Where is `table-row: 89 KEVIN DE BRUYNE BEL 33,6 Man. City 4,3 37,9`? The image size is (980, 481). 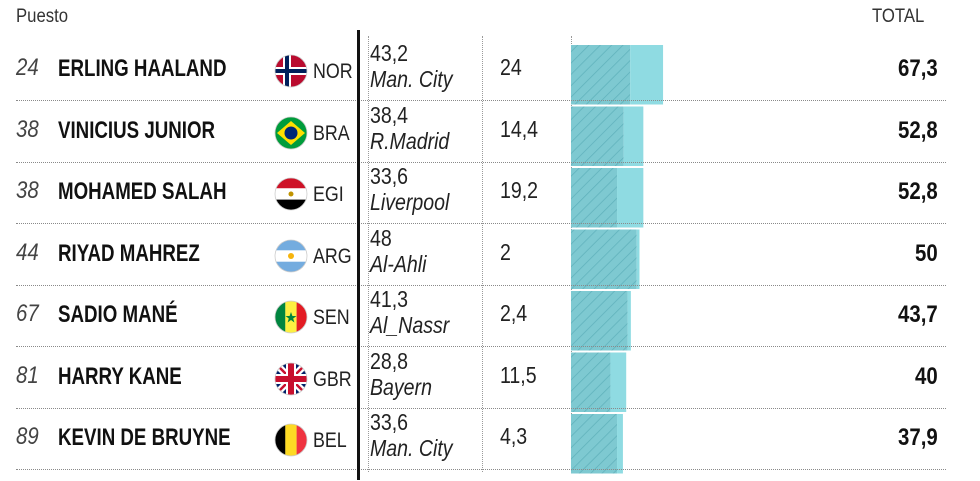 table-row: 89 KEVIN DE BRUYNE BEL 33,6 Man. City 4,3 37,9 is located at coordinates (481, 439).